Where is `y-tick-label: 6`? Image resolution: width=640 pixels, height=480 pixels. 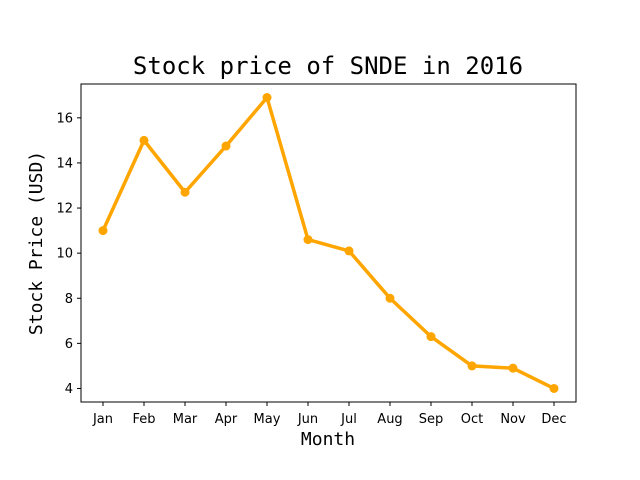 y-tick-label: 6 is located at coordinates (69, 344).